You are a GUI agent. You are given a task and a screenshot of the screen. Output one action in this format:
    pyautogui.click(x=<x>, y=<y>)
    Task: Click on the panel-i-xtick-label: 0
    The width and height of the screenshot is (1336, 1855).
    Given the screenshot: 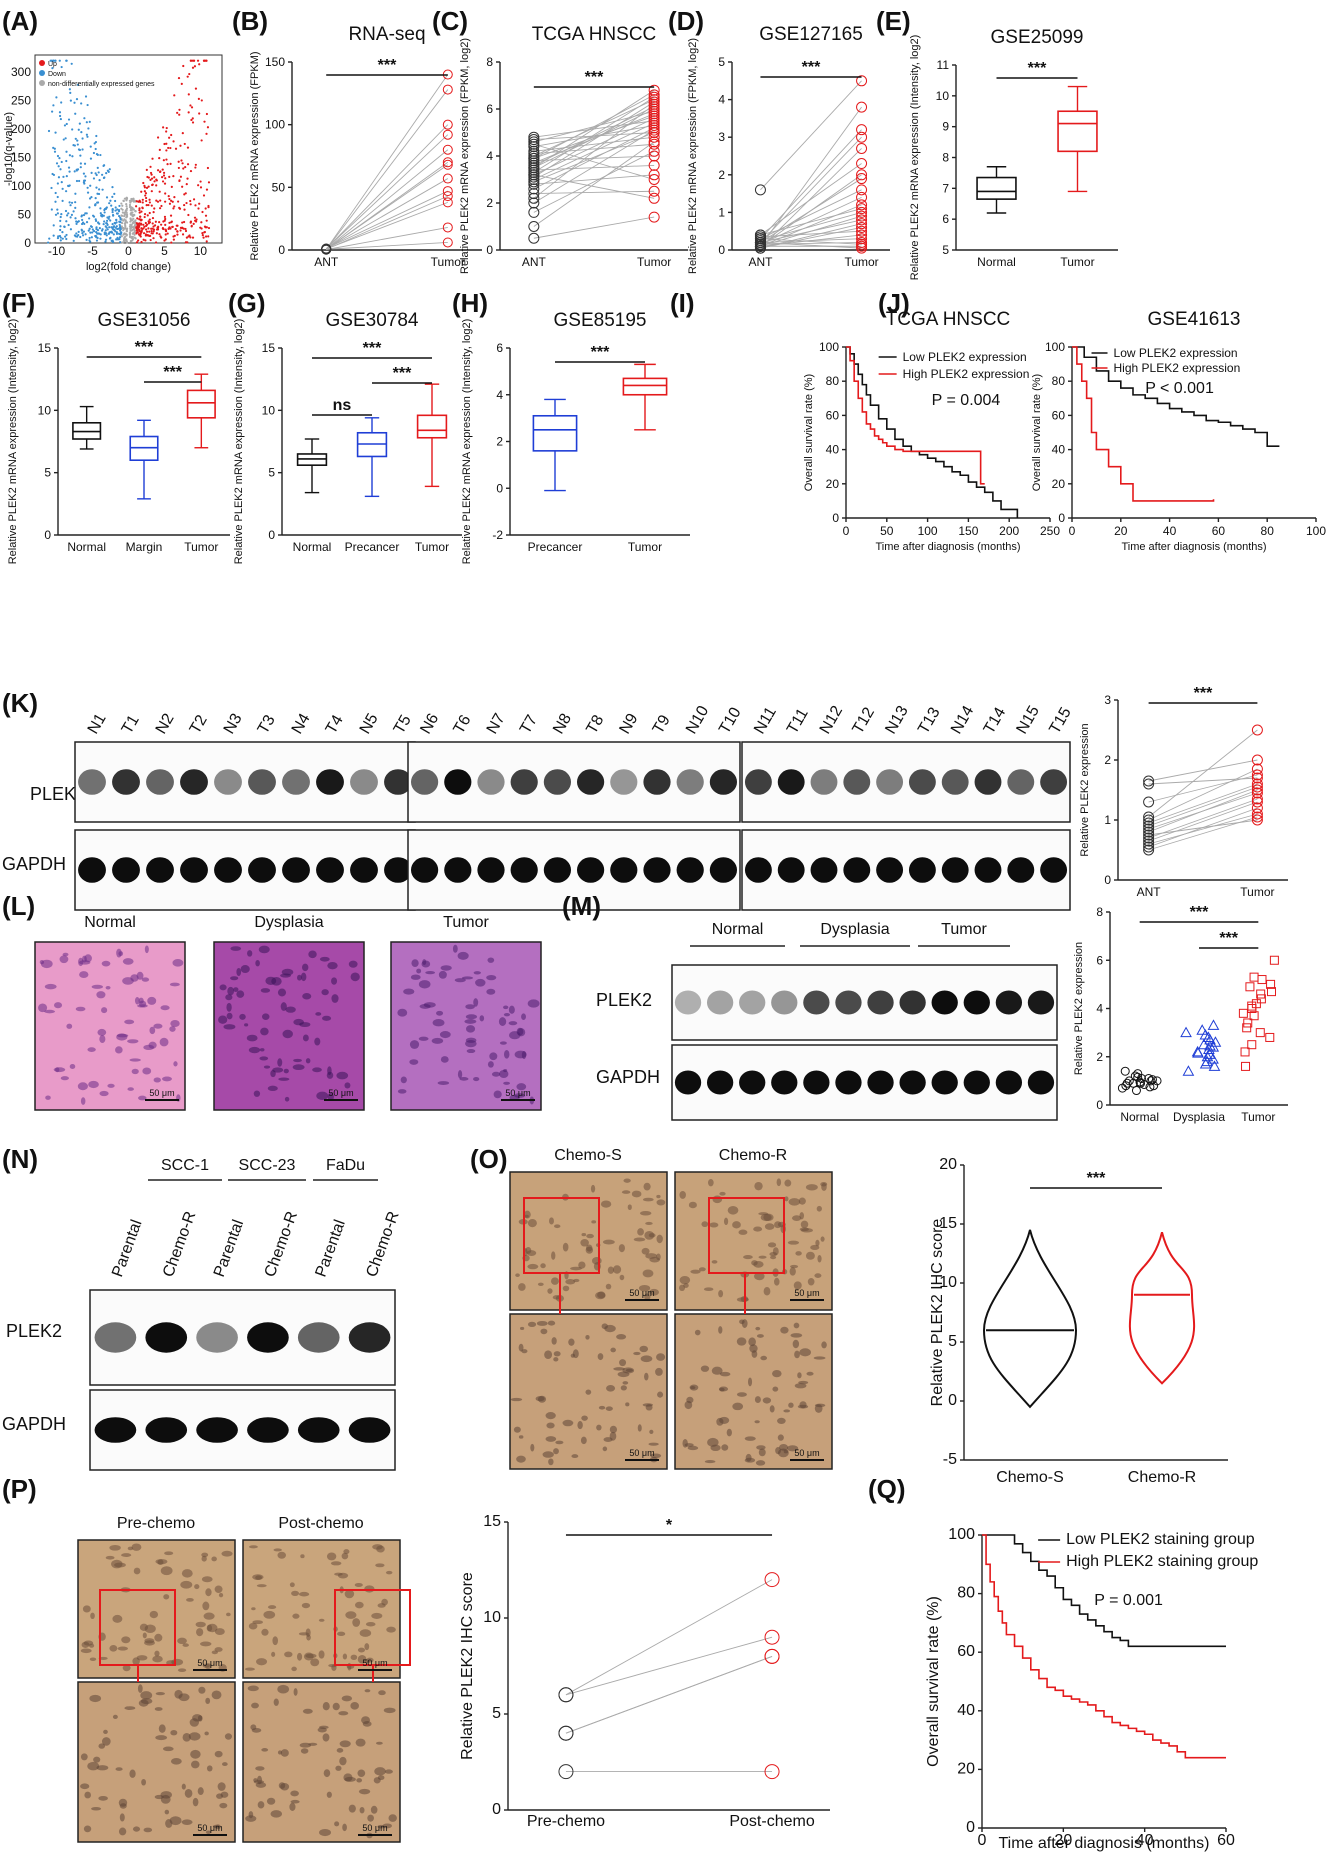 What is the action you would take?
    pyautogui.click(x=846, y=531)
    